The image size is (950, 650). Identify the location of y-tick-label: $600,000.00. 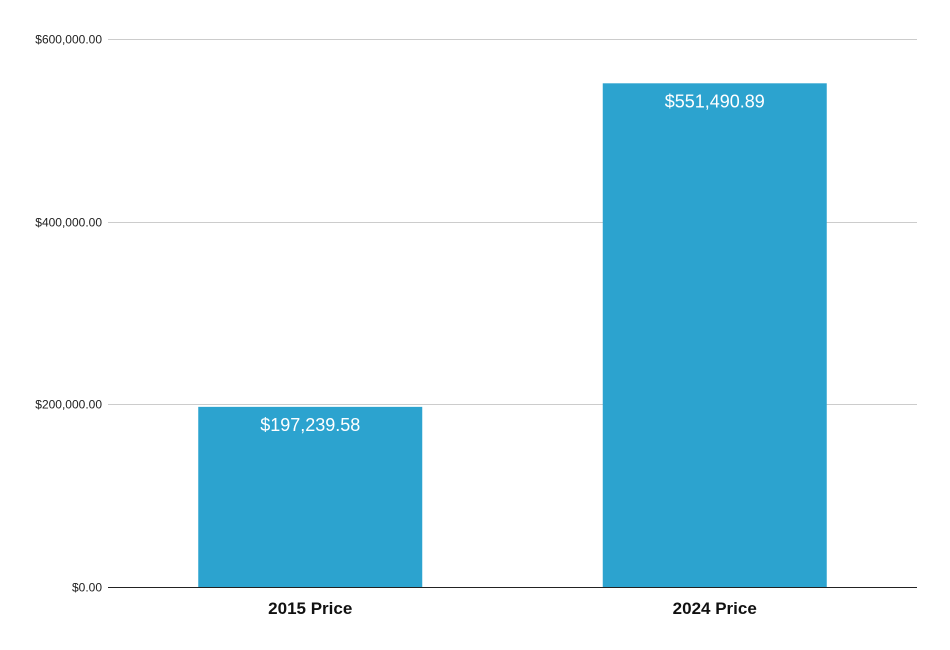
(68, 40).